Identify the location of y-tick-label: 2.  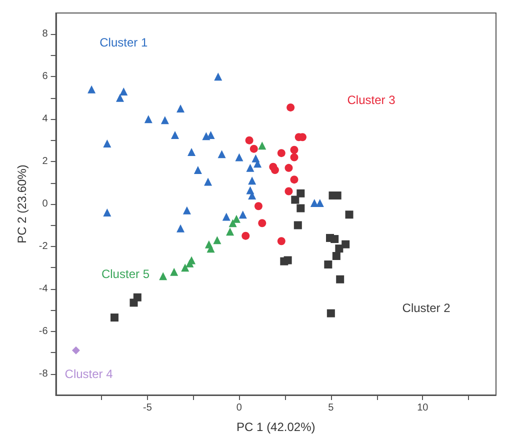
(45, 162).